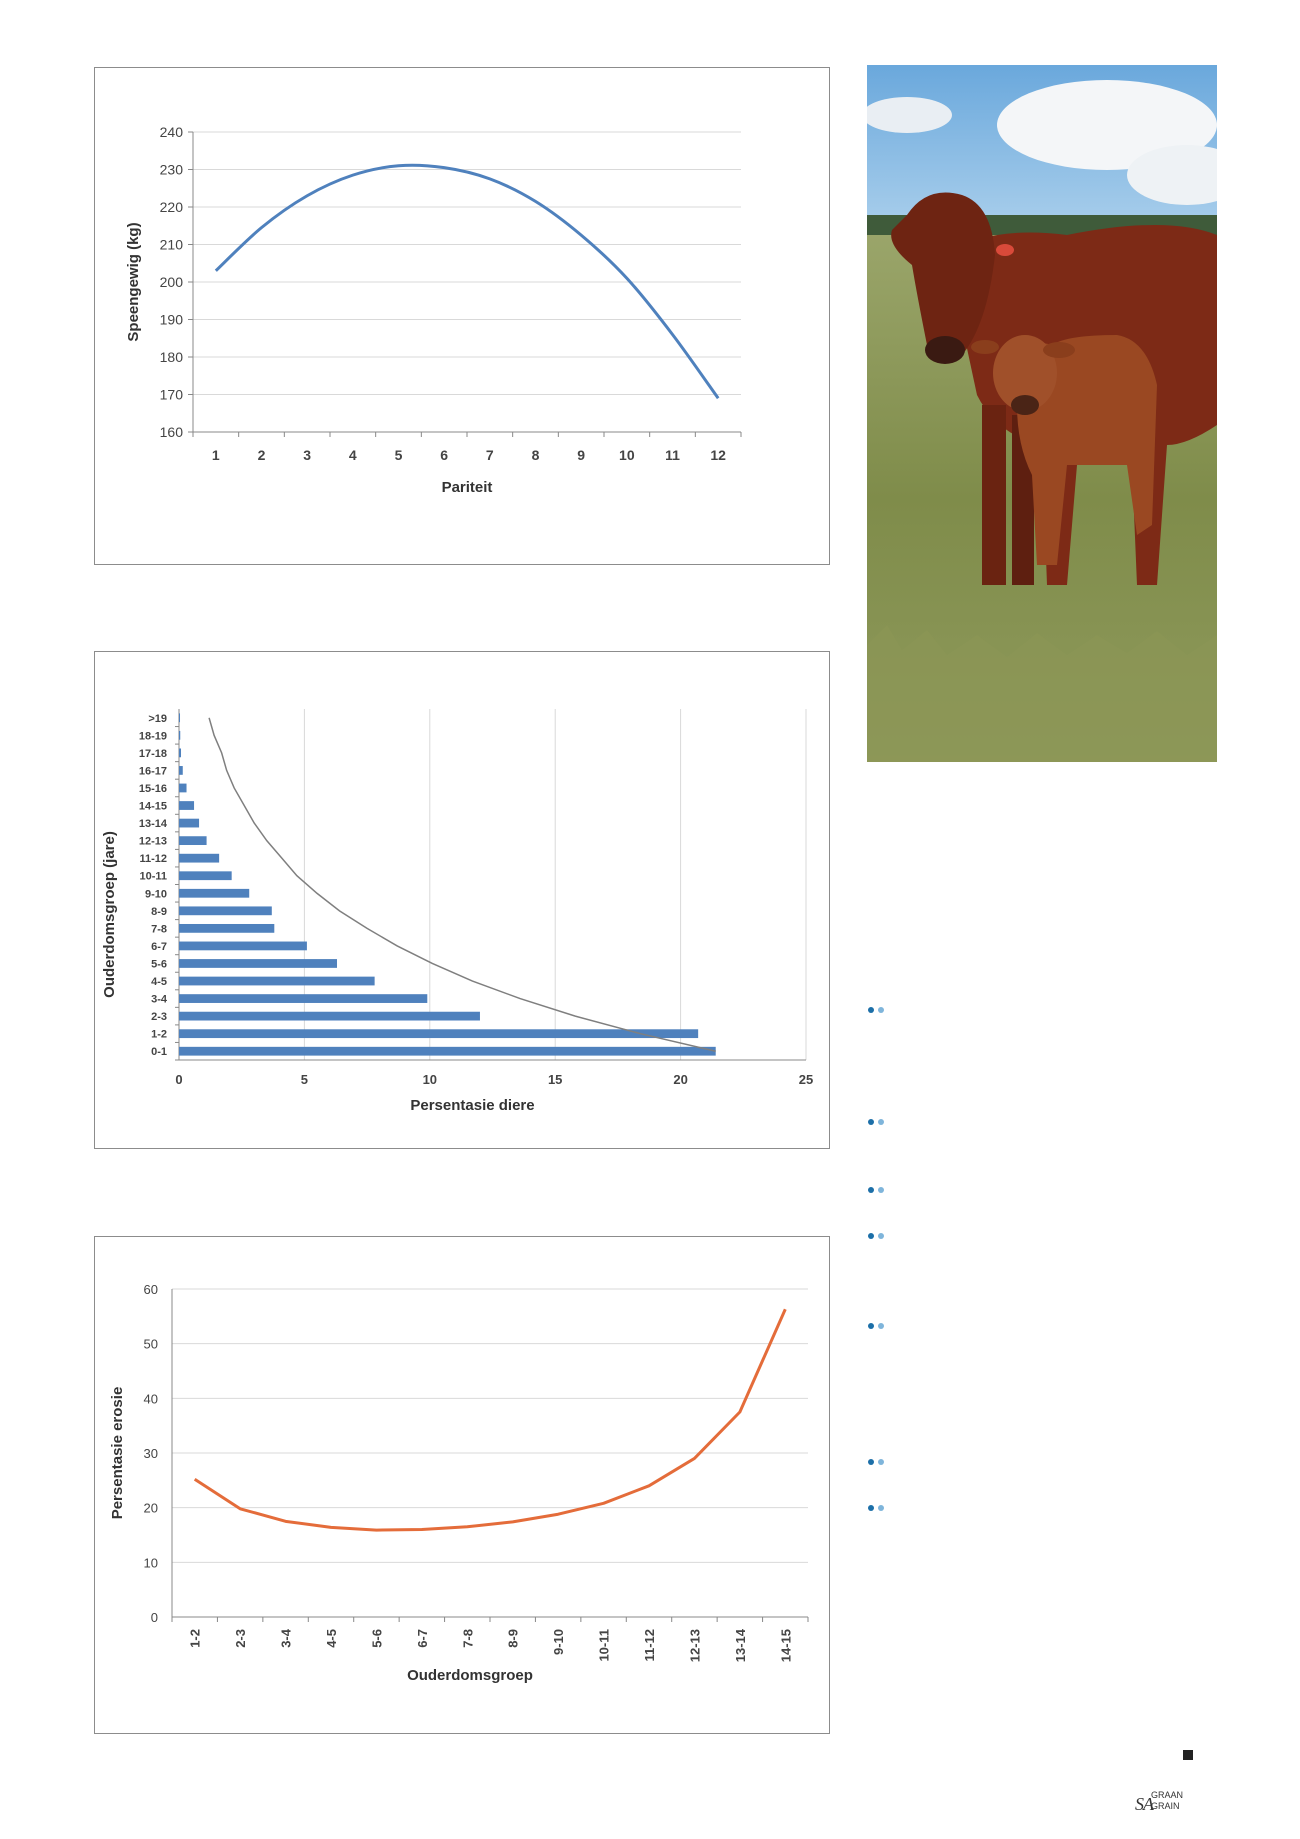 This screenshot has width=1300, height=1839. What do you see at coordinates (1042, 413) in the screenshot?
I see `cow-calf-photo` at bounding box center [1042, 413].